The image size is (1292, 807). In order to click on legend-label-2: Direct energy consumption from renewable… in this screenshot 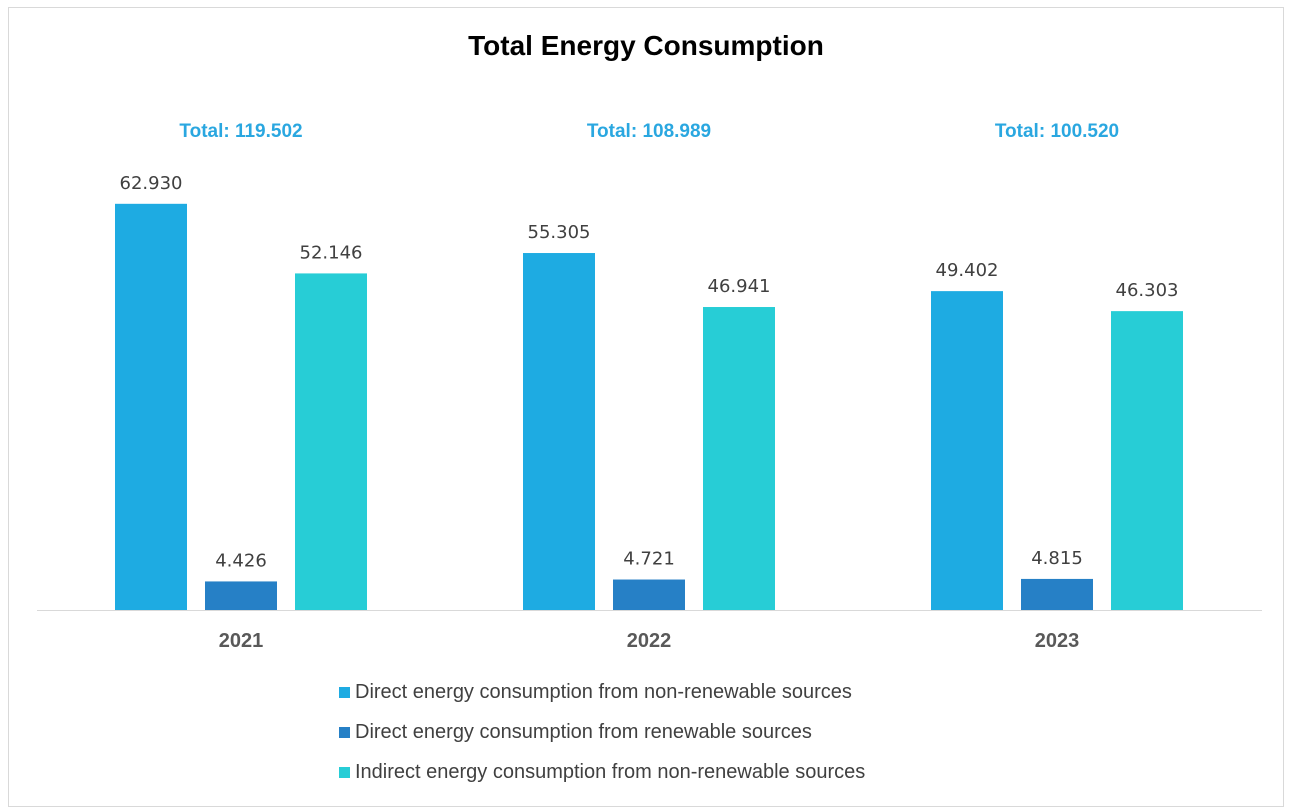, I will do `click(583, 731)`.